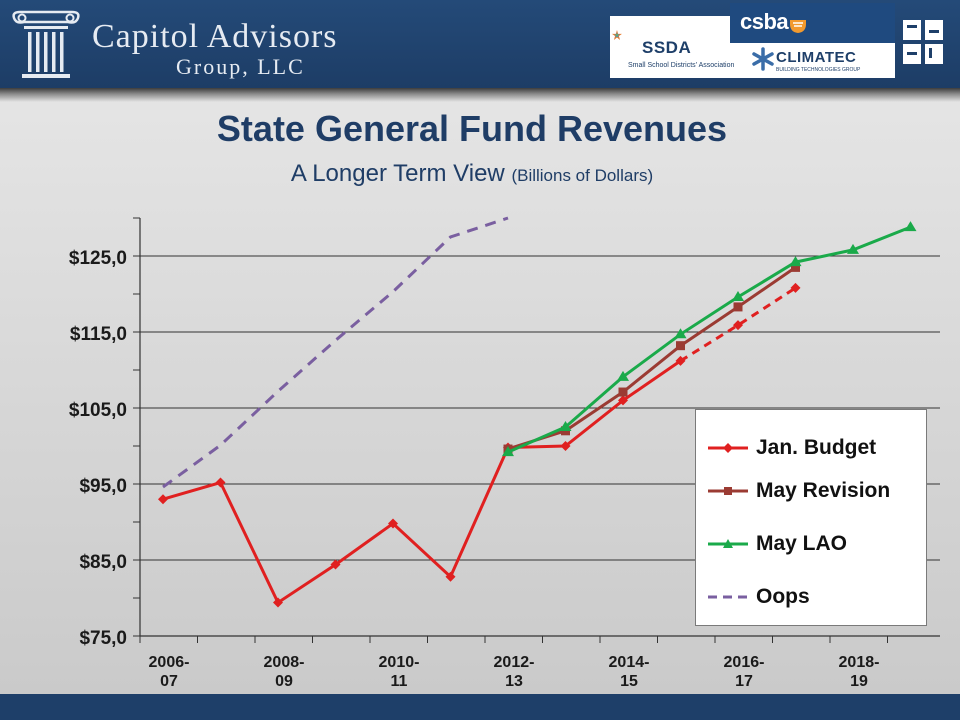 The image size is (960, 720). I want to click on series-oops, so click(335, 352).